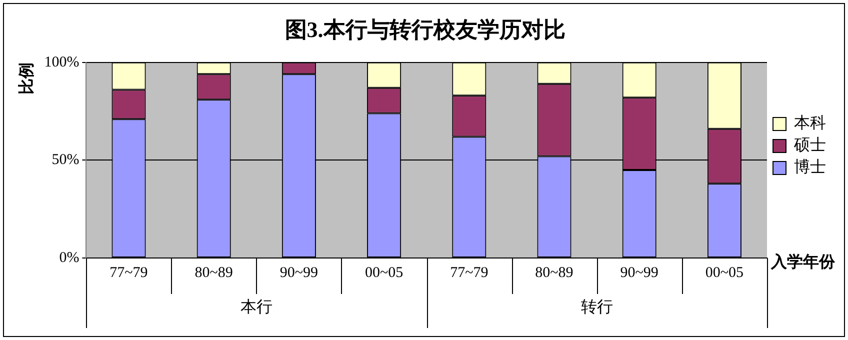 This screenshot has height=340, width=848. Describe the element at coordinates (62, 62) in the screenshot. I see `y-tick-label: 100%` at that location.